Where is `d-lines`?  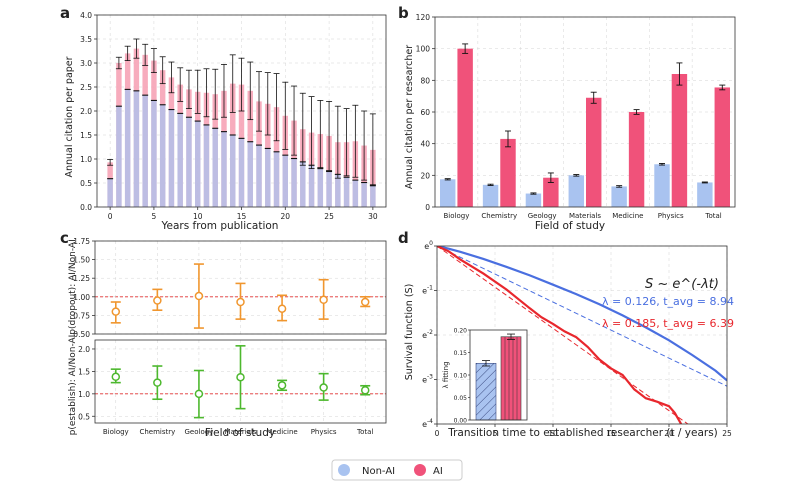 d-lines is located at coordinates (582, 335).